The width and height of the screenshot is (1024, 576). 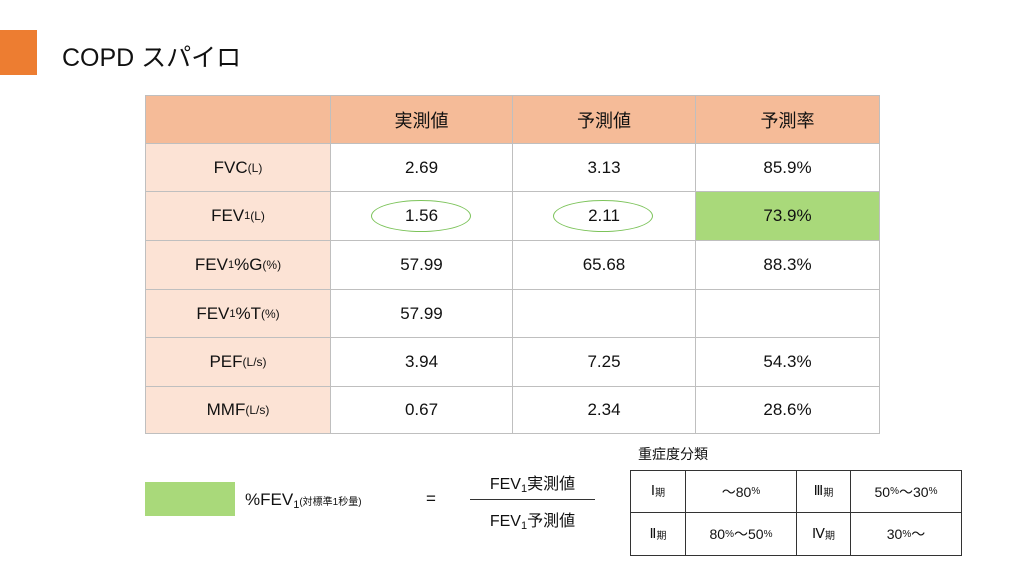 I want to click on range-part: 30, so click(x=894, y=534).